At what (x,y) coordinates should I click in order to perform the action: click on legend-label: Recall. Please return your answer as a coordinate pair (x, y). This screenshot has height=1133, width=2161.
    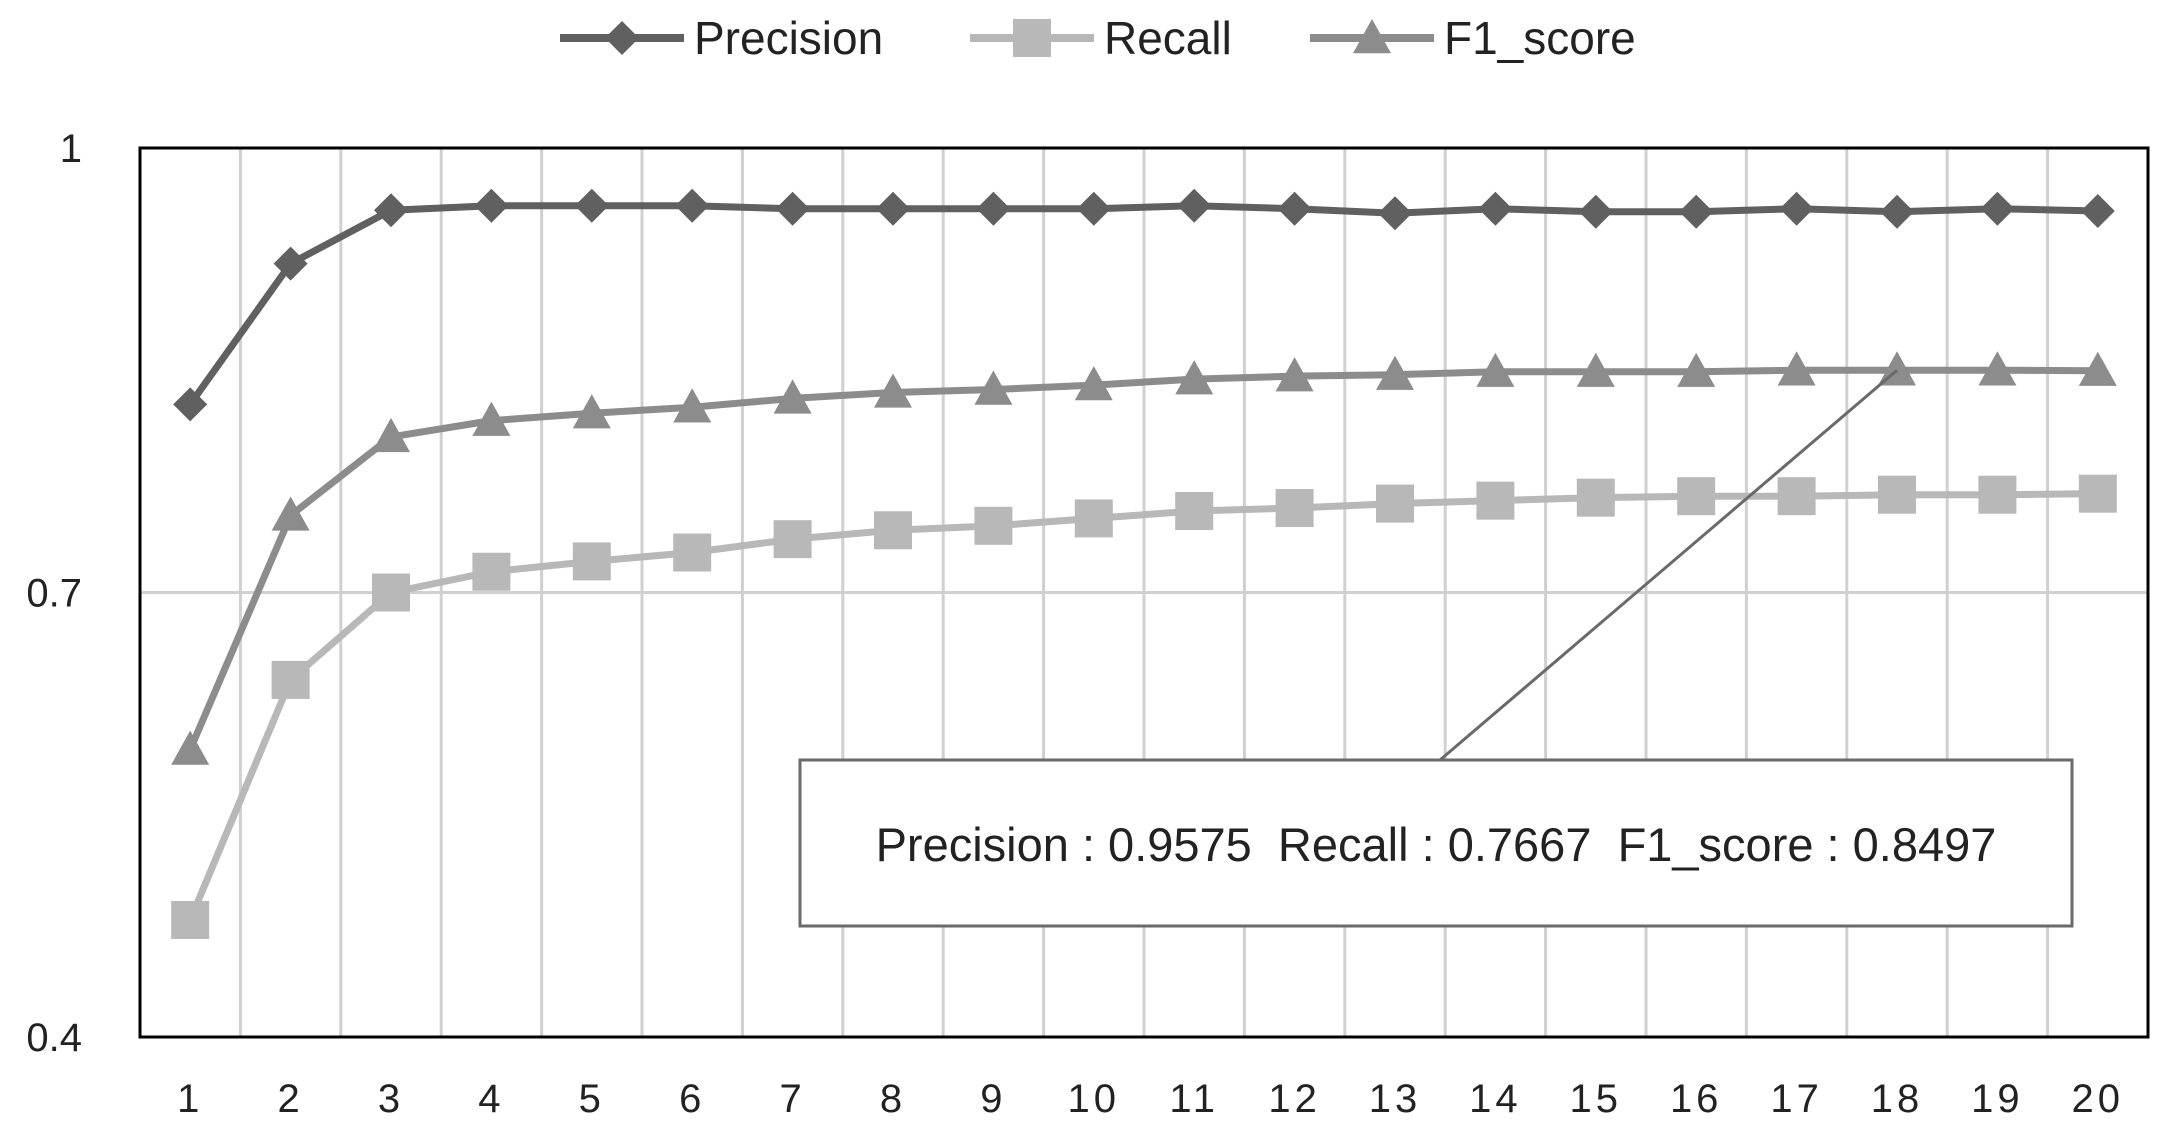
    Looking at the image, I should click on (1168, 38).